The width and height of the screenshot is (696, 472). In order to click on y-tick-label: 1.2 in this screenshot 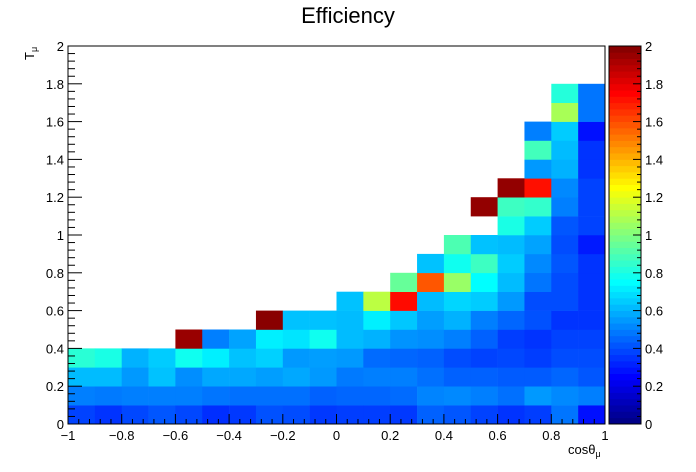, I will do `click(55, 197)`.